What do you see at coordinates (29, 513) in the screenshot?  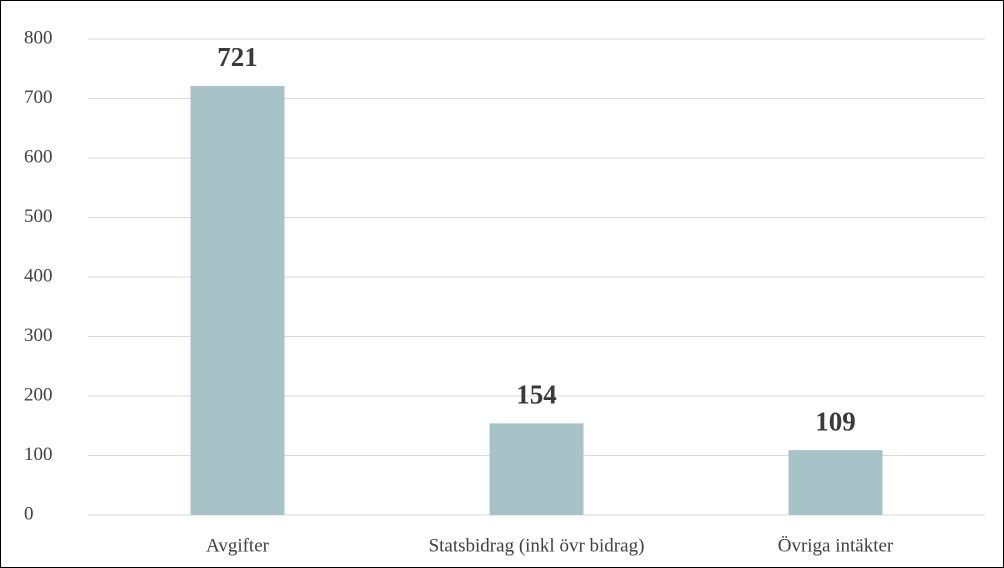 I see `y-tick-label: 0` at bounding box center [29, 513].